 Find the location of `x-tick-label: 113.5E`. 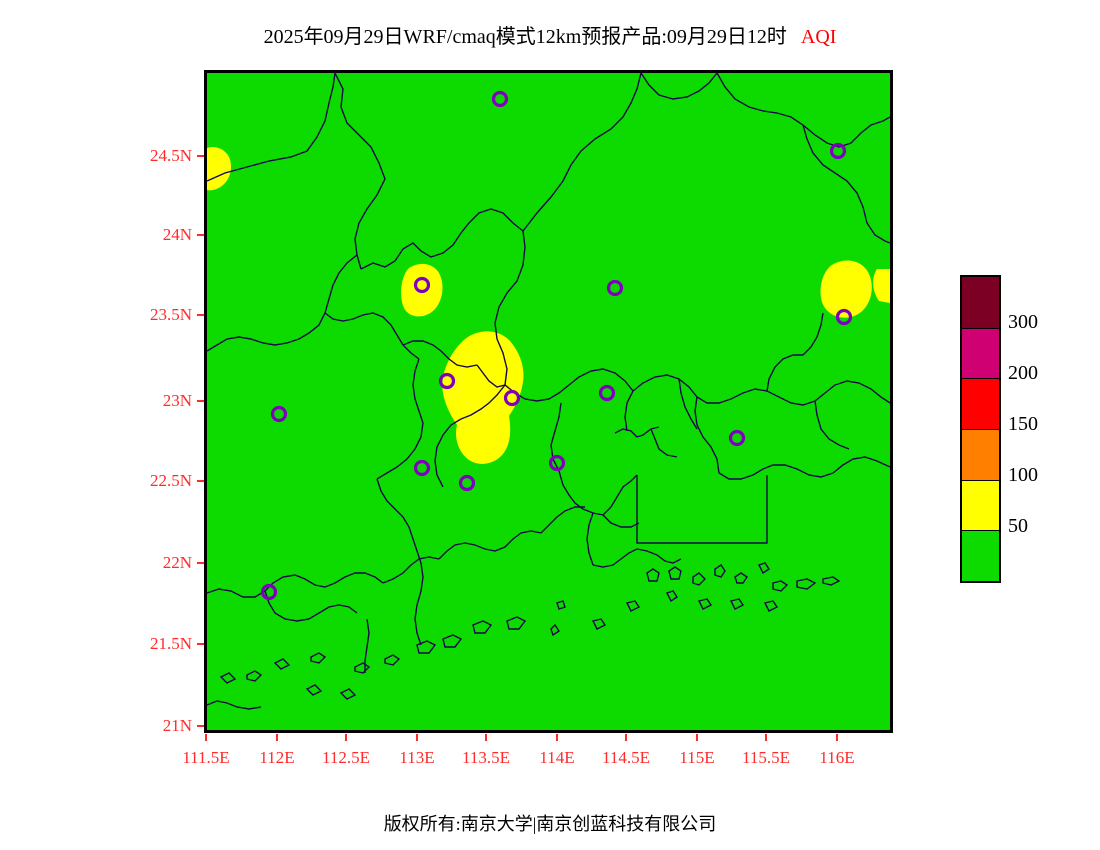

x-tick-label: 113.5E is located at coordinates (485, 757).